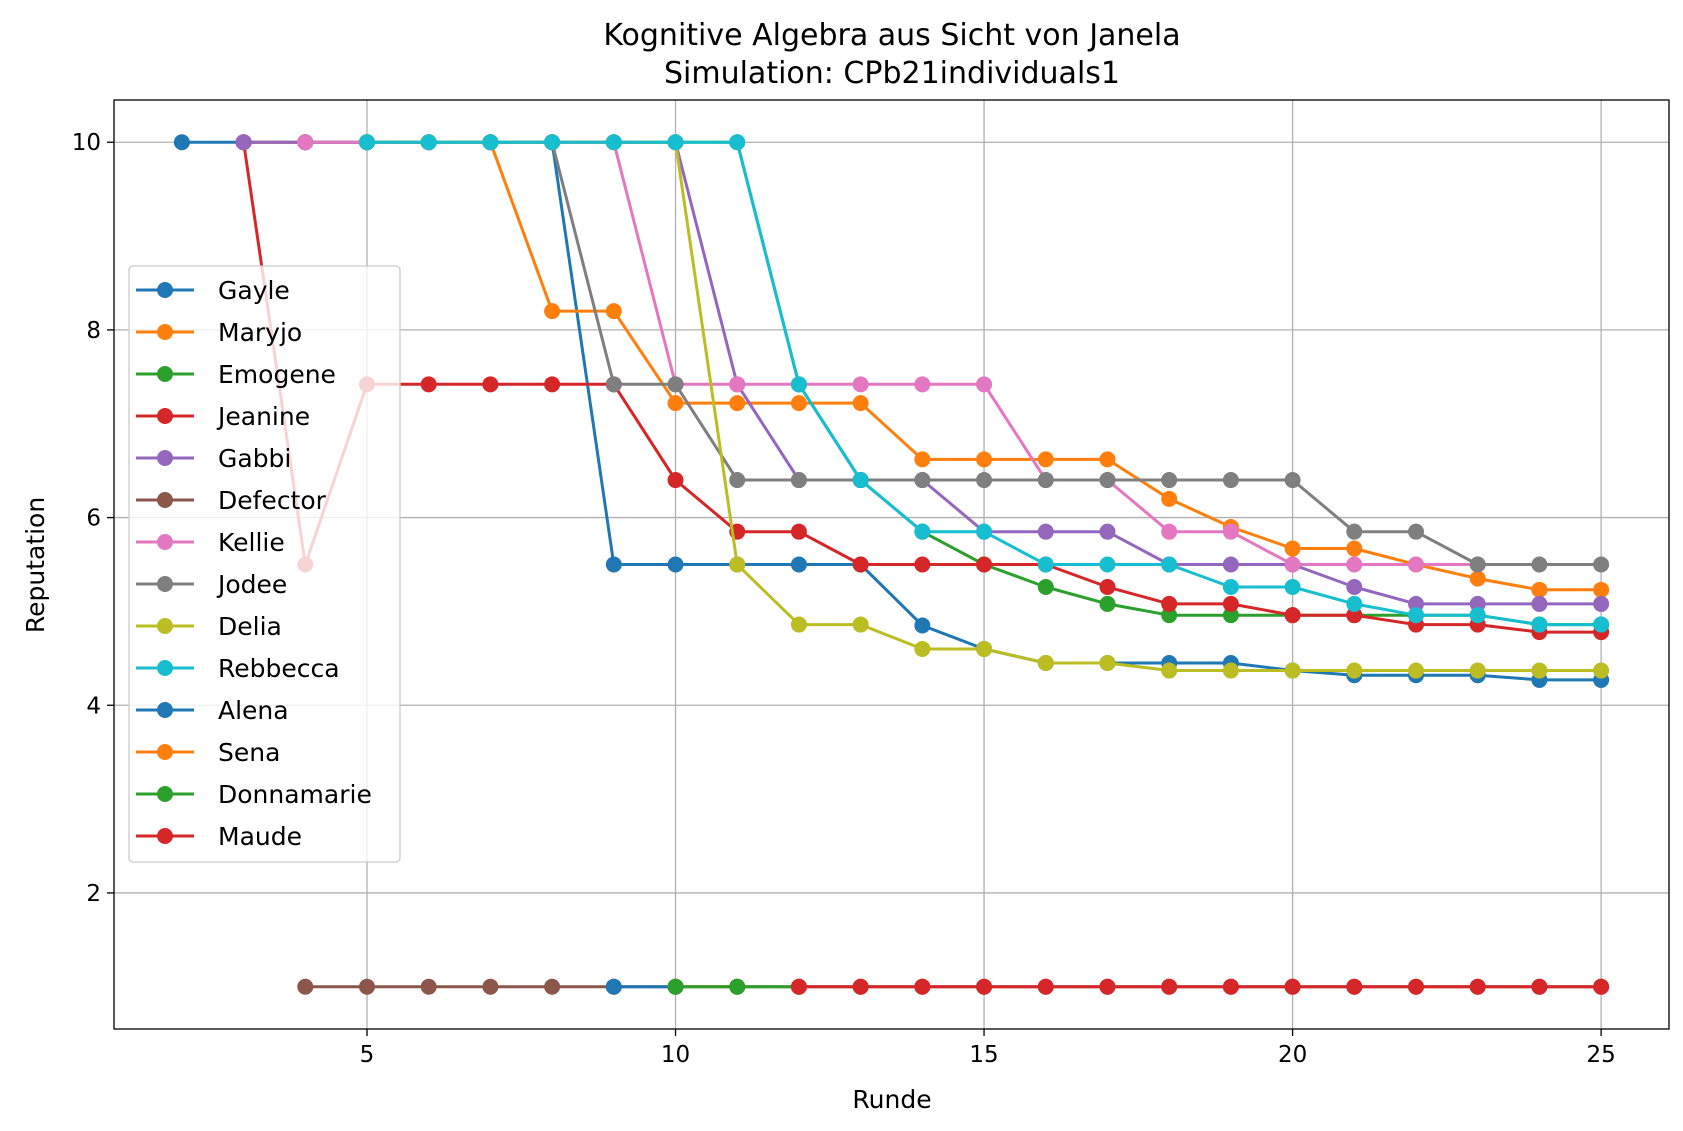 The width and height of the screenshot is (1683, 1131). Describe the element at coordinates (86, 143) in the screenshot. I see `y-tick-label: 10` at that location.